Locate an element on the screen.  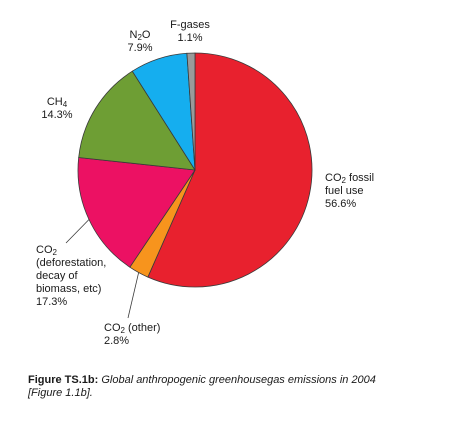
caption-label: Figure TS.1b: is located at coordinates (63, 380).